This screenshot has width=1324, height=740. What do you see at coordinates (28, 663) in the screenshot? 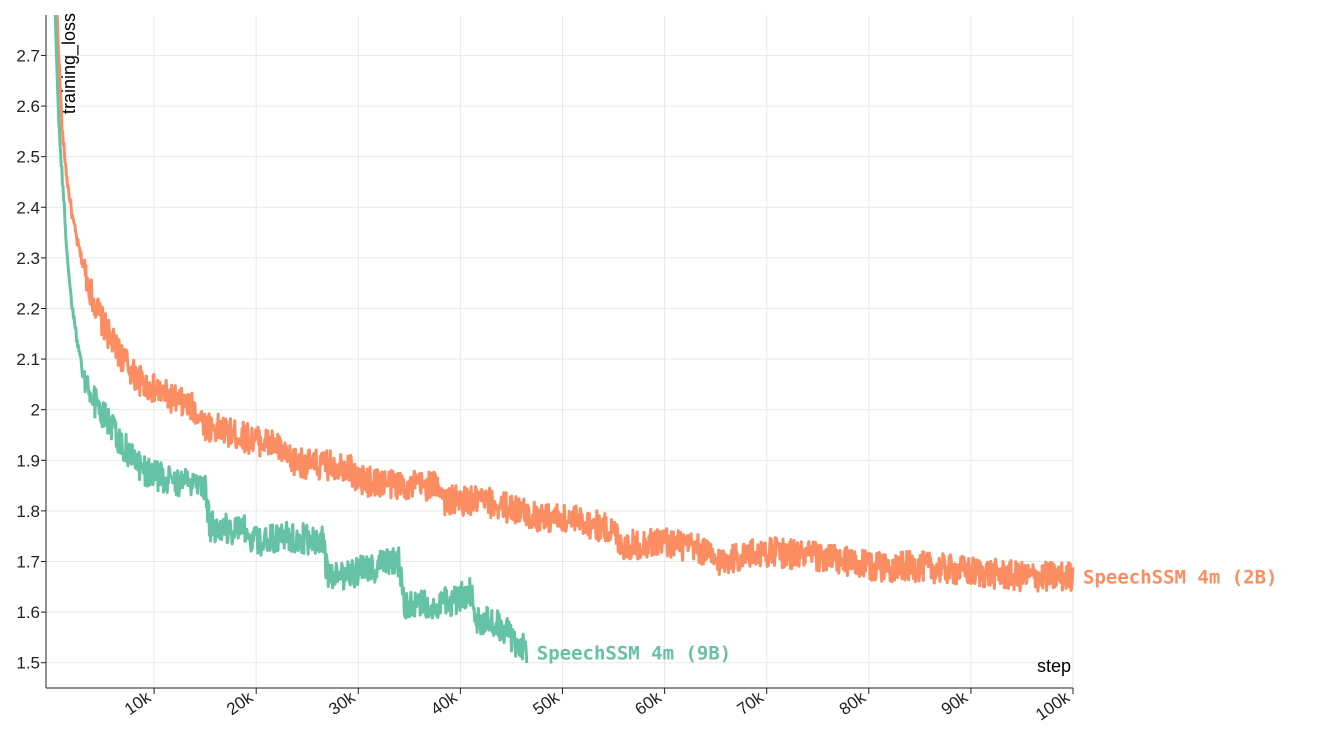
I see `y-tick-label: 1.5` at bounding box center [28, 663].